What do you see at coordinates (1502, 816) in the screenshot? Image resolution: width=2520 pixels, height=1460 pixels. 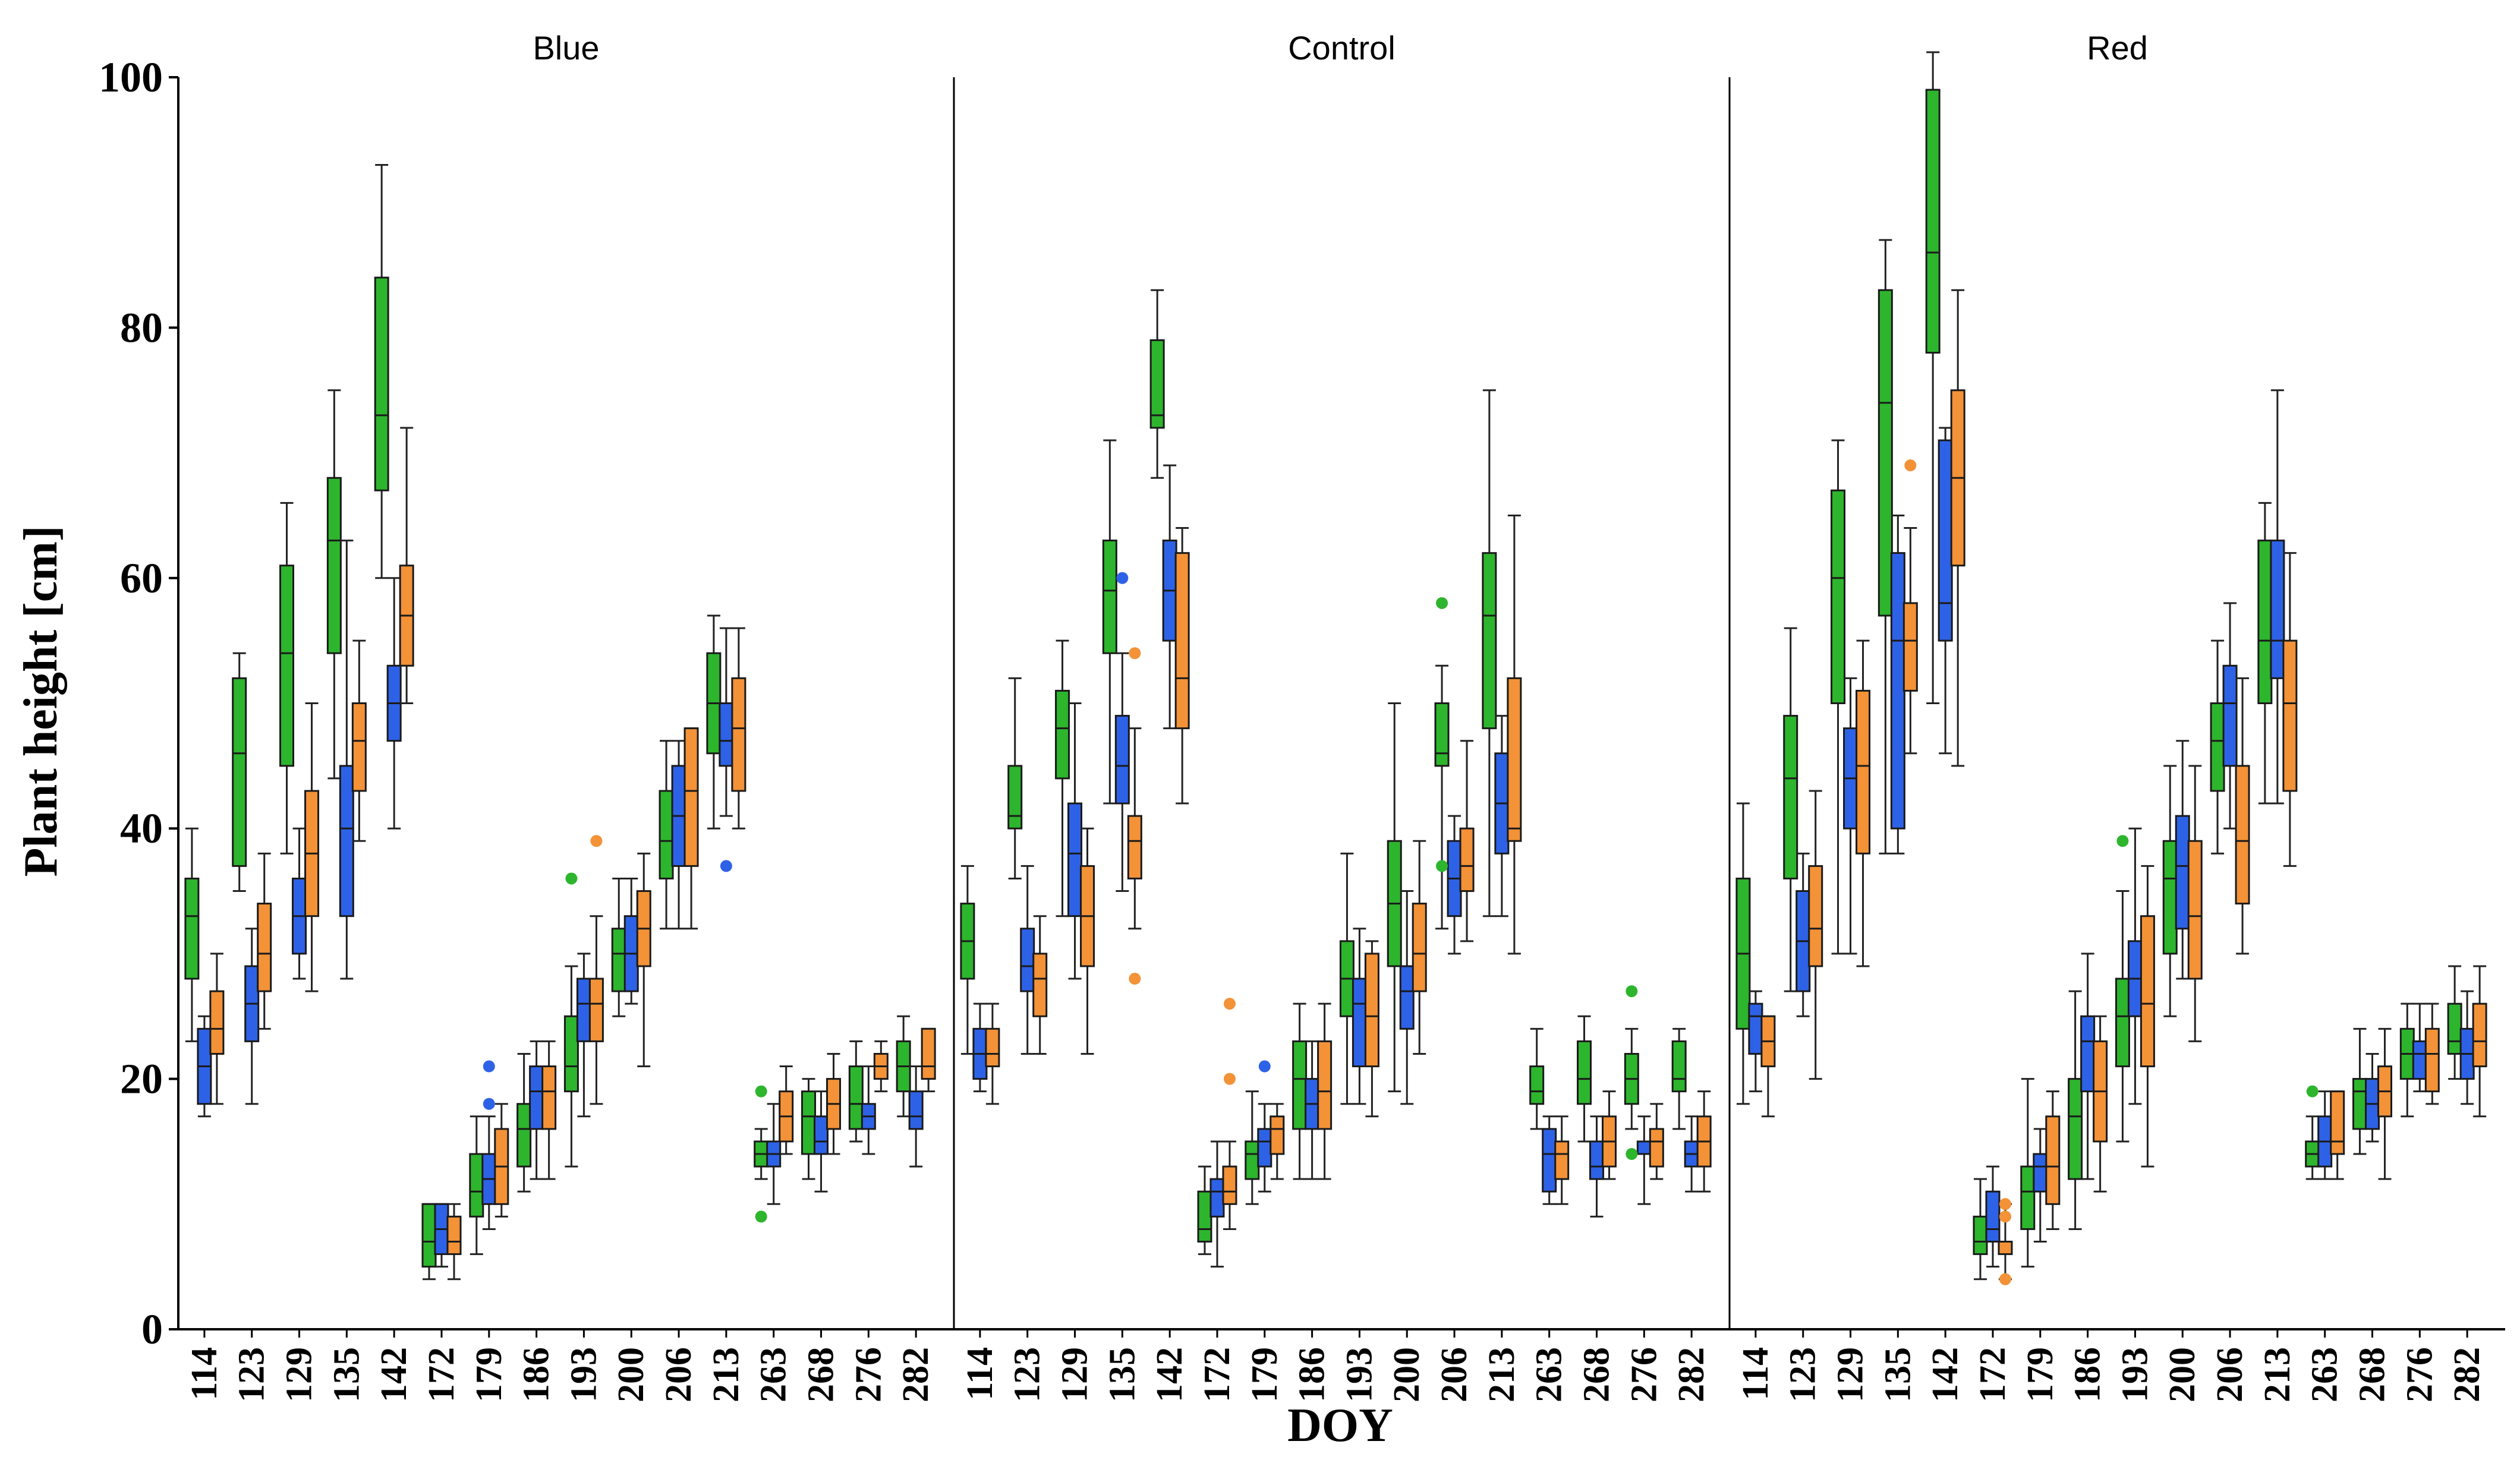 I see `box-213-s1` at bounding box center [1502, 816].